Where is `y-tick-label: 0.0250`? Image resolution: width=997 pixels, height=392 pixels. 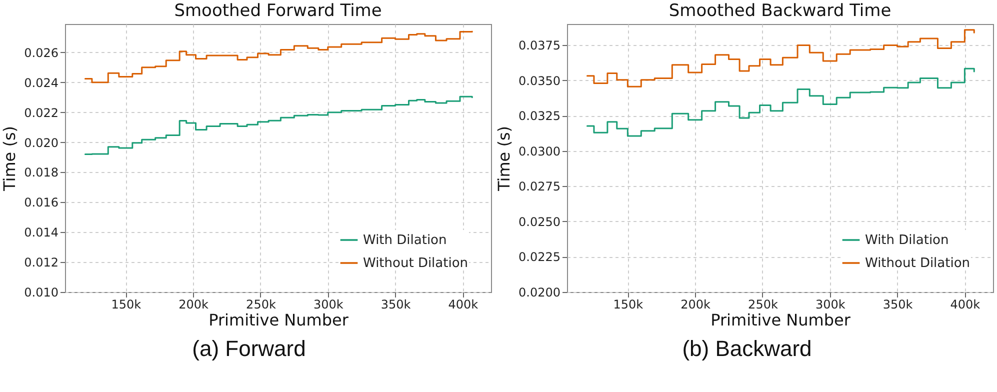 y-tick-label: 0.0250 is located at coordinates (539, 221).